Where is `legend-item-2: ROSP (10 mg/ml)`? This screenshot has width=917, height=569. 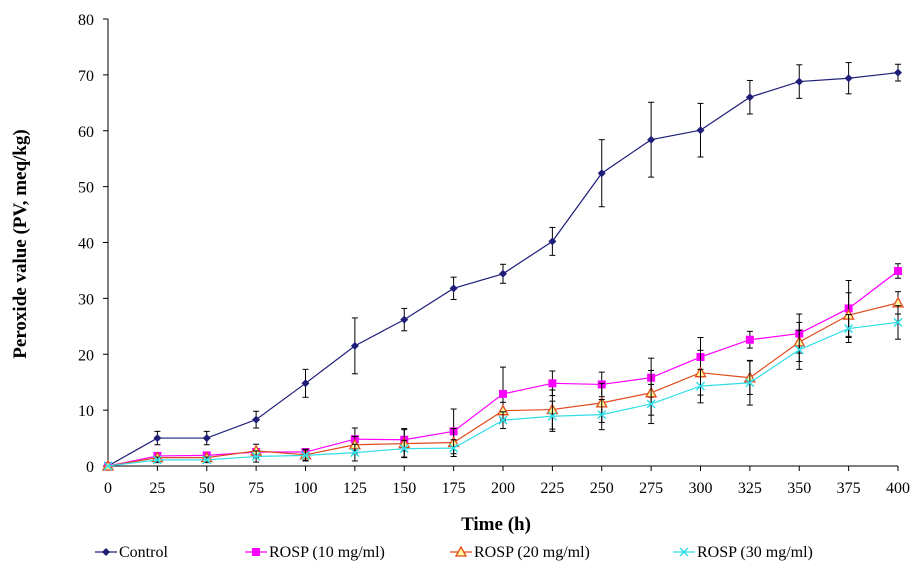
legend-item-2: ROSP (10 mg/ml) is located at coordinates (315, 552).